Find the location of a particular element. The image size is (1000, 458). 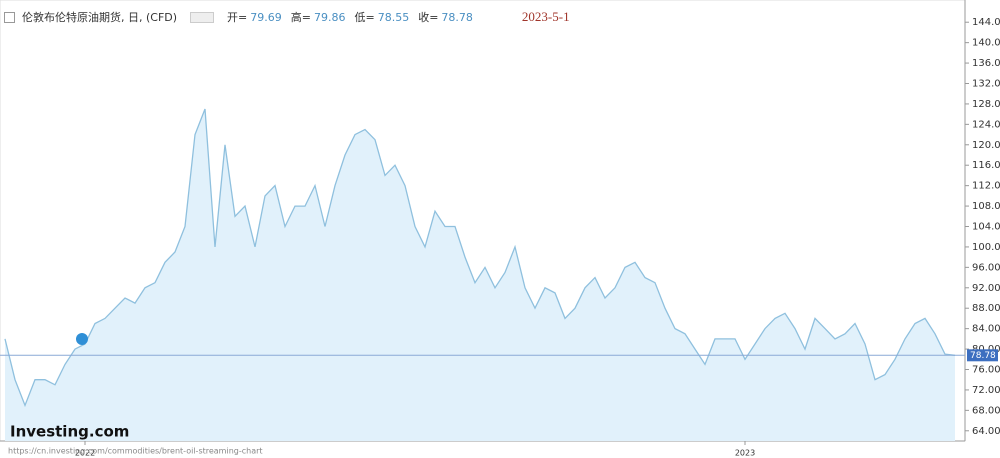

close-value: 78.78 is located at coordinates (457, 17).